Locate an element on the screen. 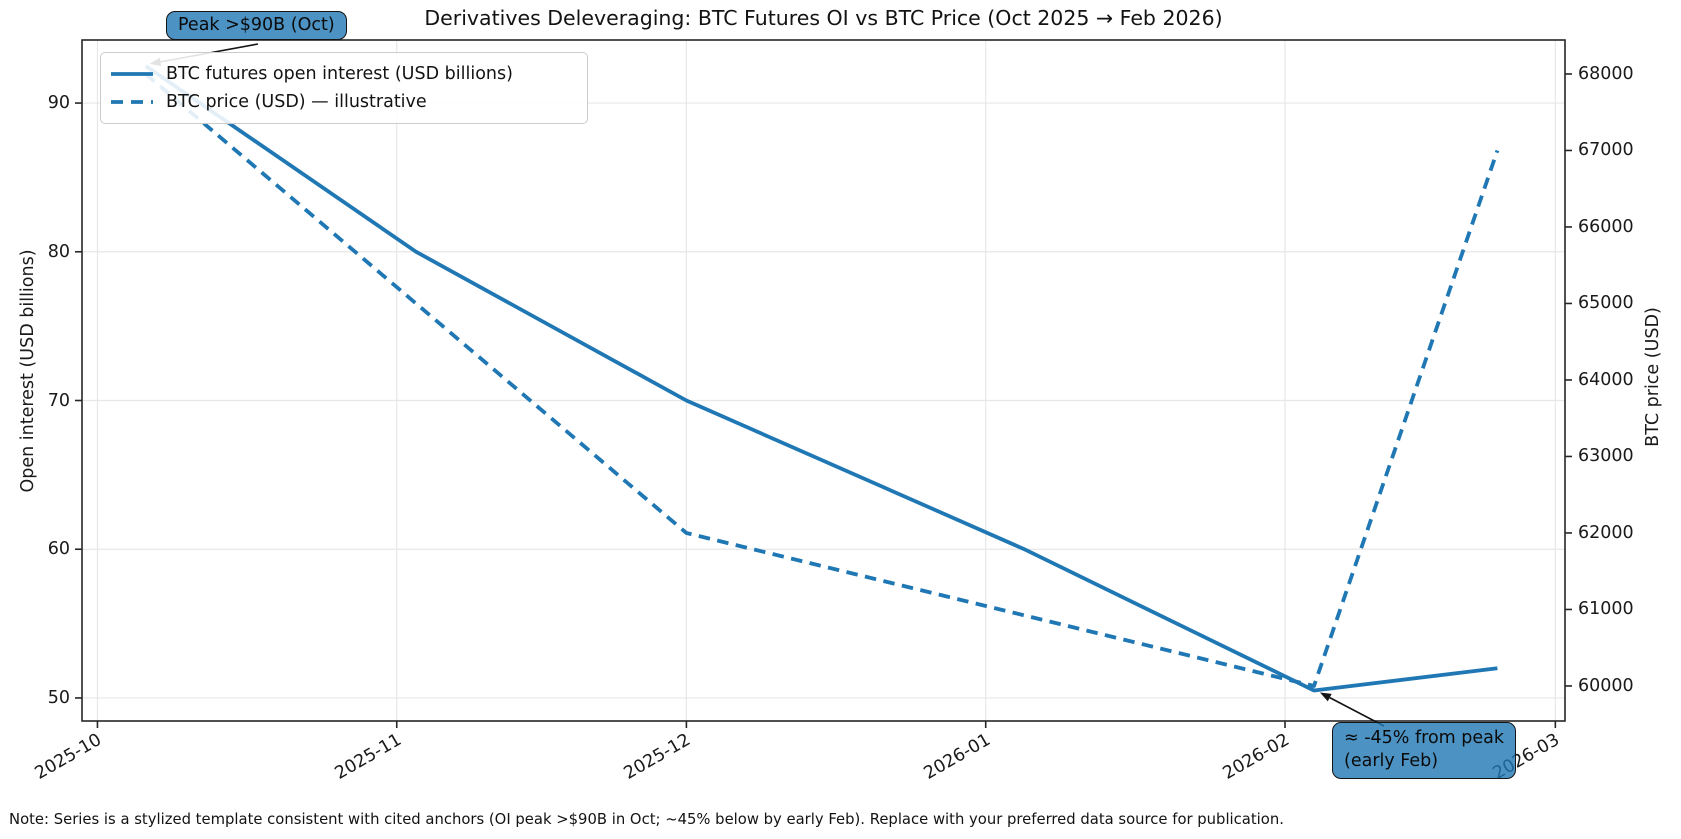 The width and height of the screenshot is (1681, 839). y-right-tick-label: 65000 is located at coordinates (1606, 303).